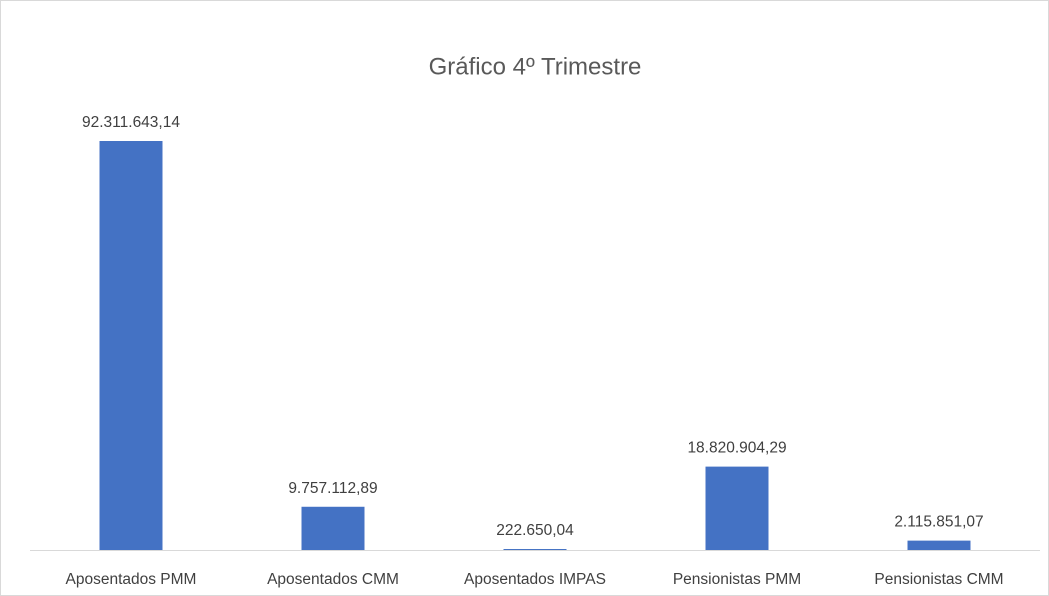 The height and width of the screenshot is (596, 1049). I want to click on chart-title: Gráfico 4º Trimestre, so click(535, 66).